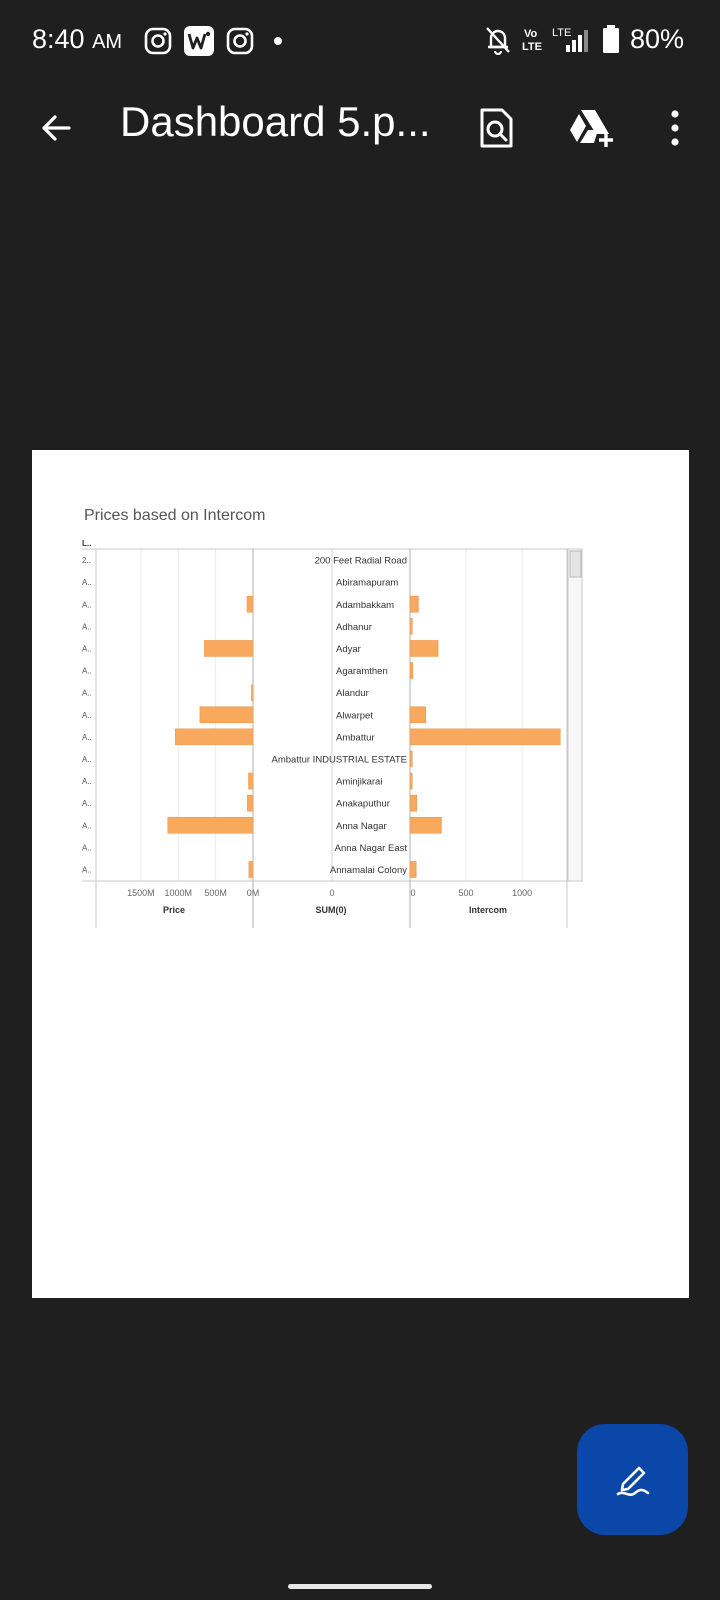  What do you see at coordinates (371, 848) in the screenshot?
I see `category-label: Anna Nagar East` at bounding box center [371, 848].